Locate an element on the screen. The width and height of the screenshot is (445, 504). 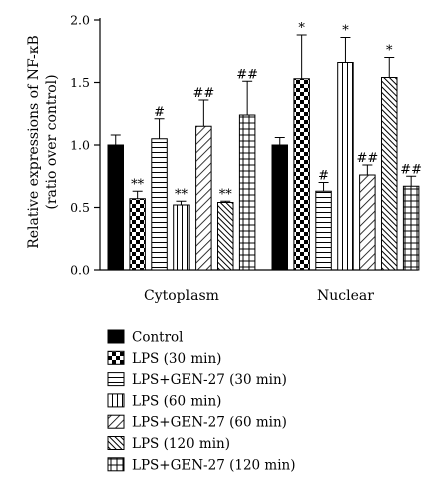
y-tick-label: 0.5 is located at coordinates (80, 207).